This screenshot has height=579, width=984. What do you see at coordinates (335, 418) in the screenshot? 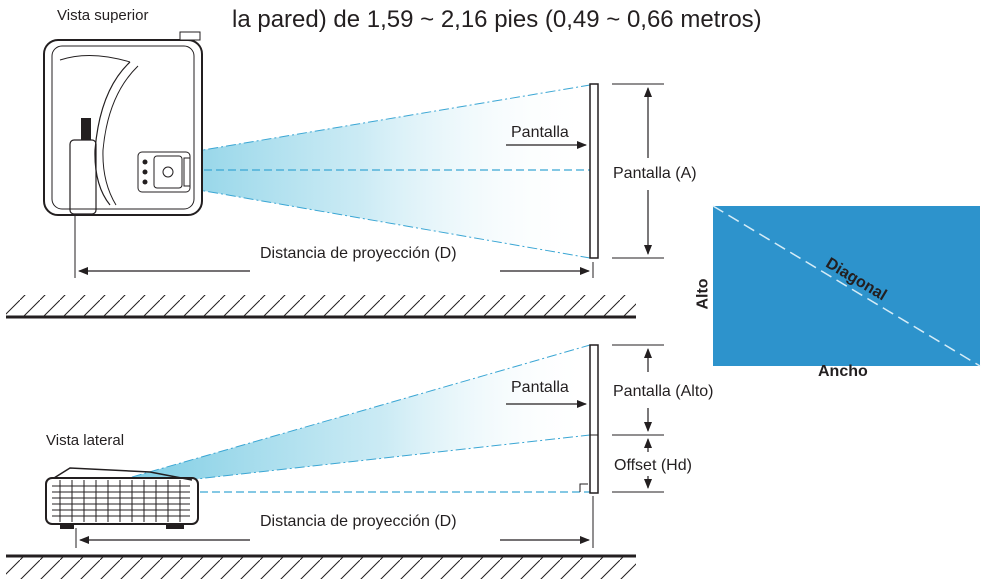
I see `side-beam-edge-upper` at bounding box center [335, 418].